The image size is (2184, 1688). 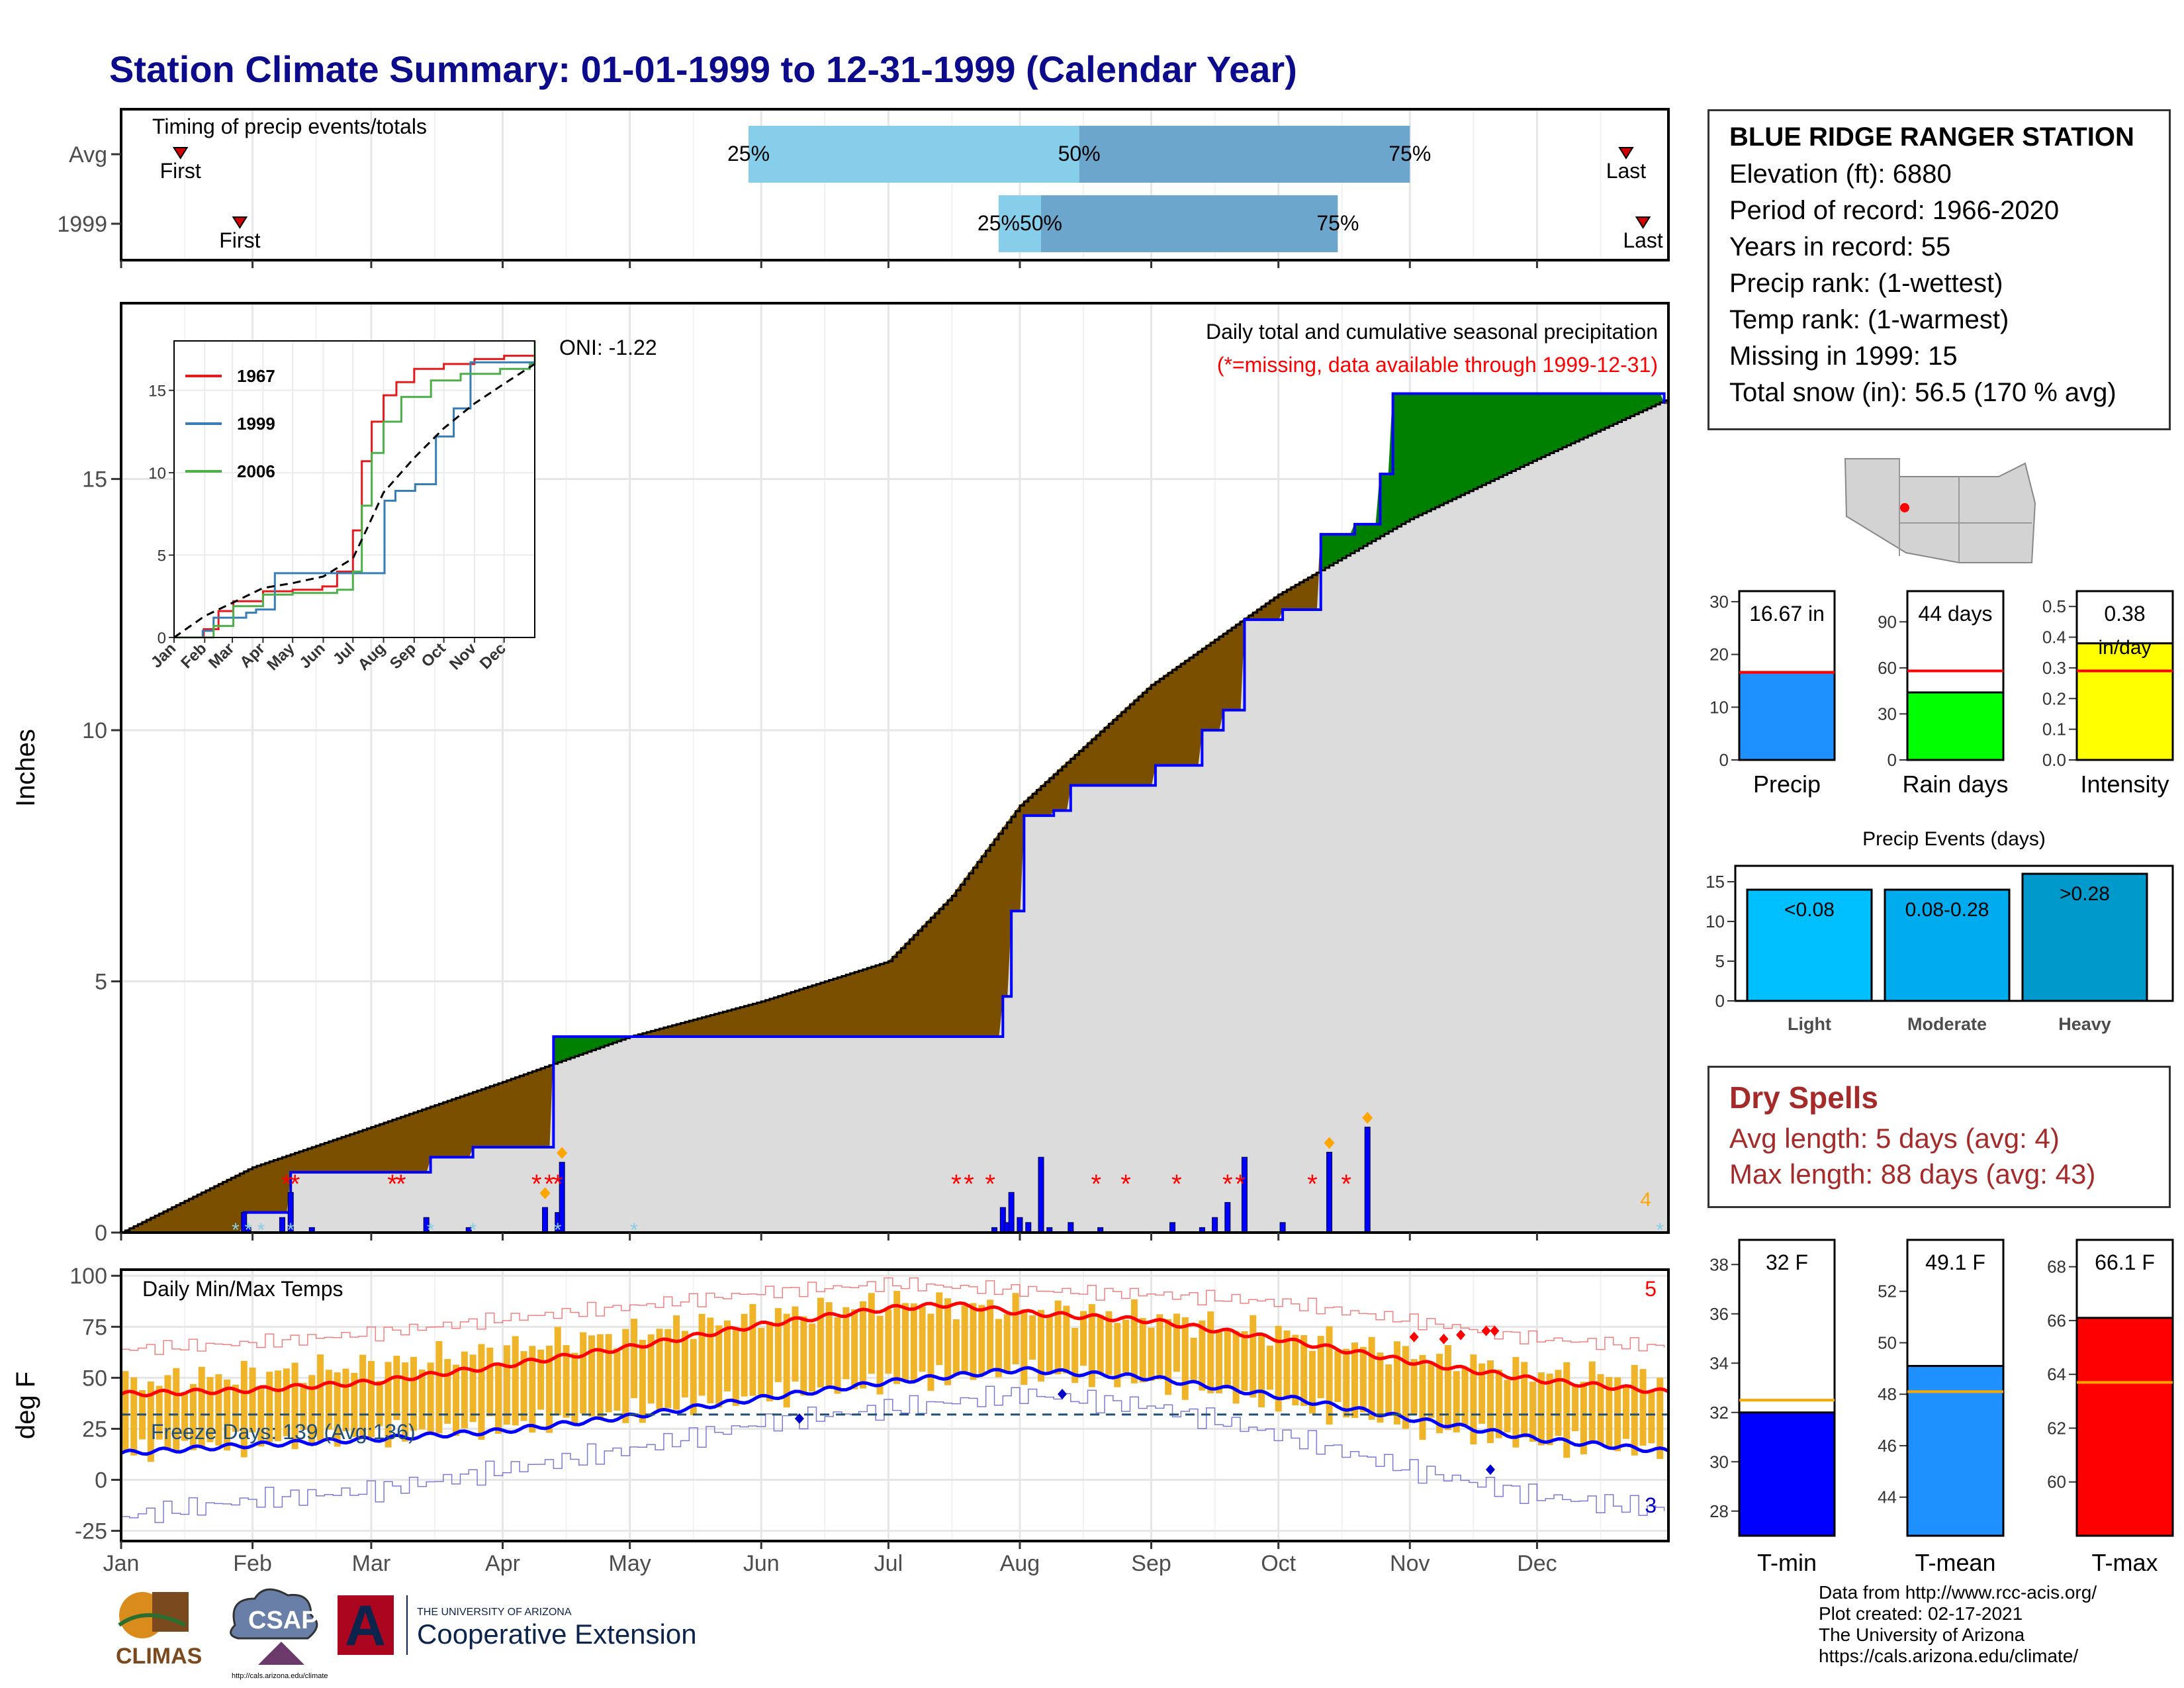 I want to click on inset-legend-label: 1967, so click(x=256, y=376).